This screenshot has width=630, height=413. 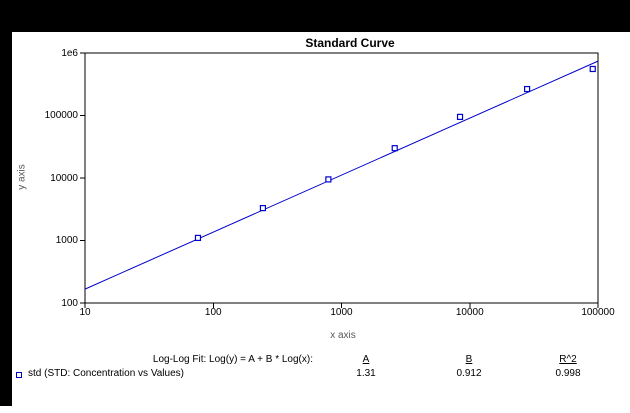 What do you see at coordinates (69, 303) in the screenshot?
I see `y-tick-label: 100` at bounding box center [69, 303].